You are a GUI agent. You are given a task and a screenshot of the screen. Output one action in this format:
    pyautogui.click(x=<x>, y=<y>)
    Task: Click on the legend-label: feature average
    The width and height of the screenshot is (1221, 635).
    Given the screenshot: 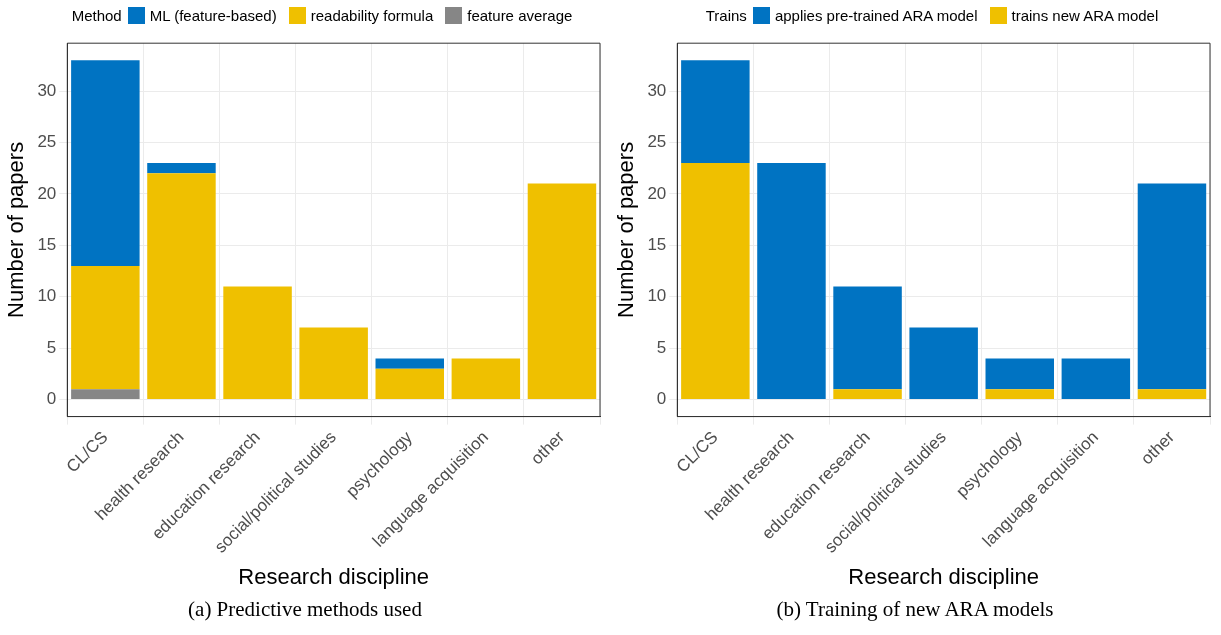 What is the action you would take?
    pyautogui.click(x=520, y=15)
    